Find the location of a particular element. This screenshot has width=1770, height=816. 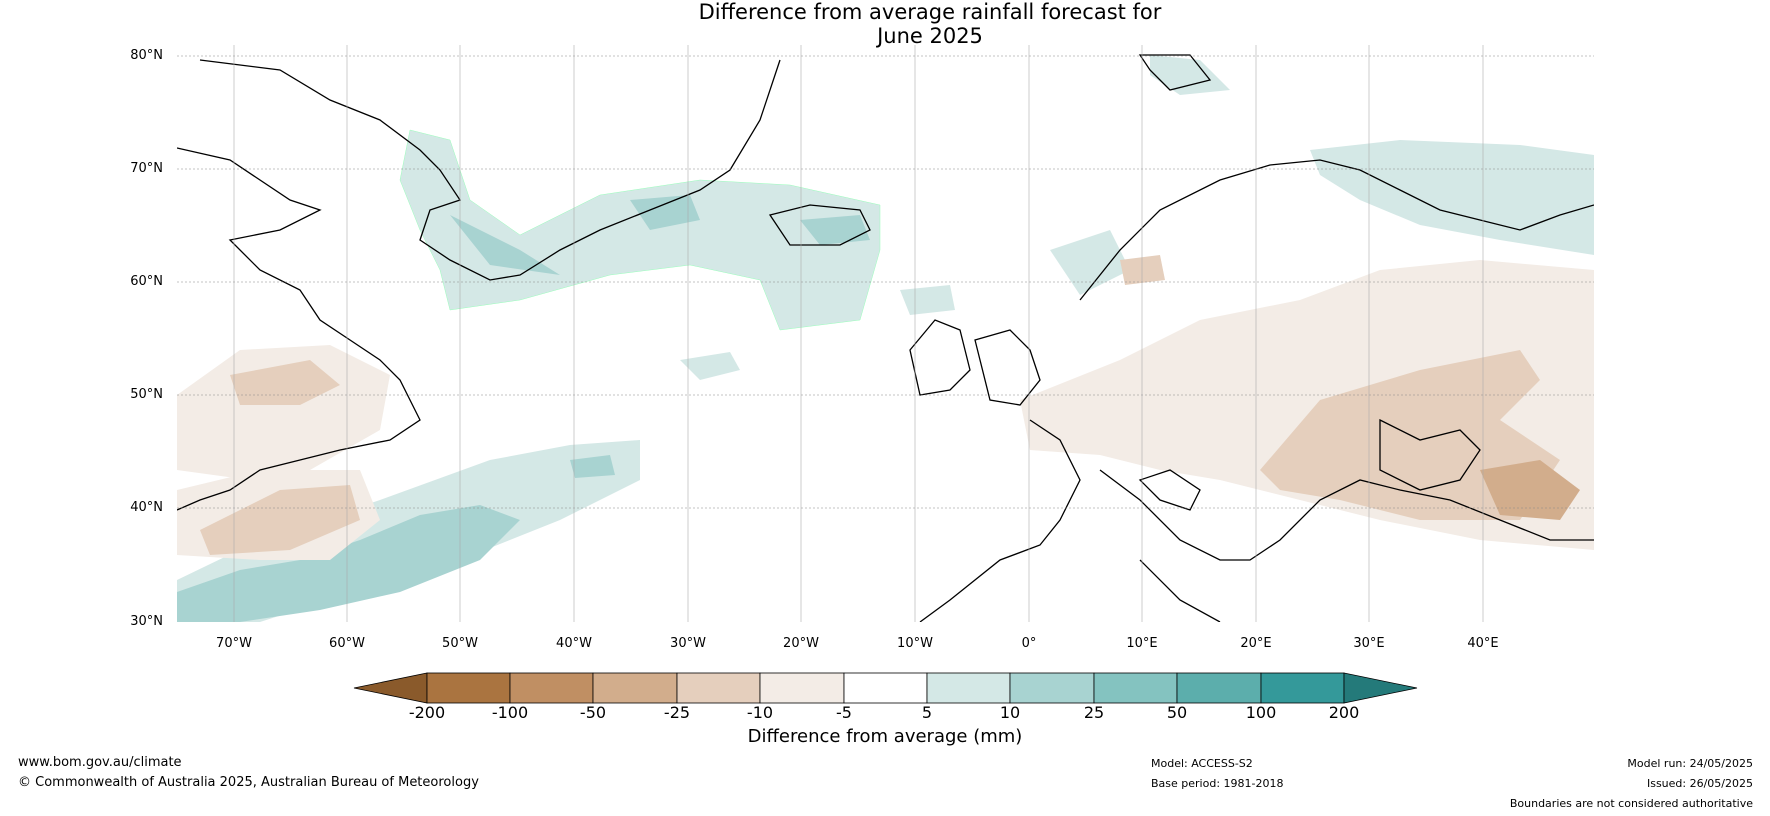

colorbar-tick: -25 is located at coordinates (677, 712).